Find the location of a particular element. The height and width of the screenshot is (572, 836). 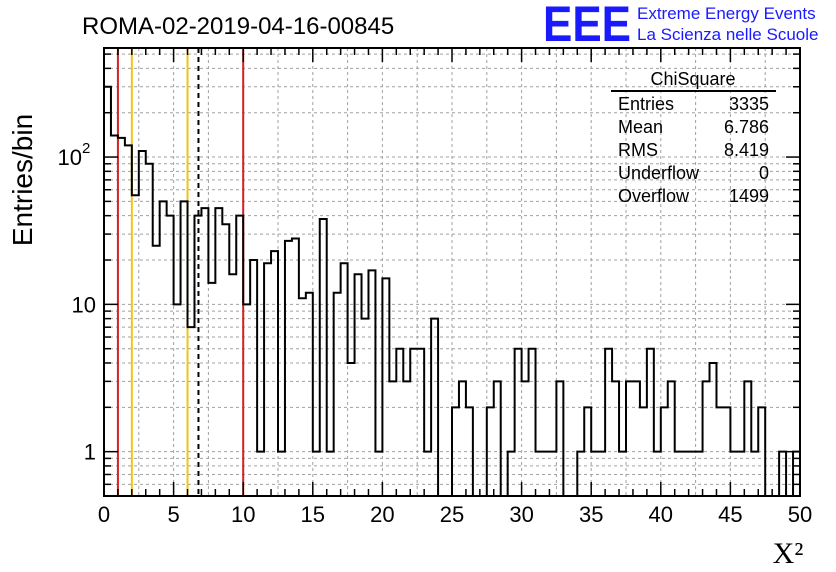

chart-title: ROMA-02-2019-04-16-00845 is located at coordinates (238, 26).